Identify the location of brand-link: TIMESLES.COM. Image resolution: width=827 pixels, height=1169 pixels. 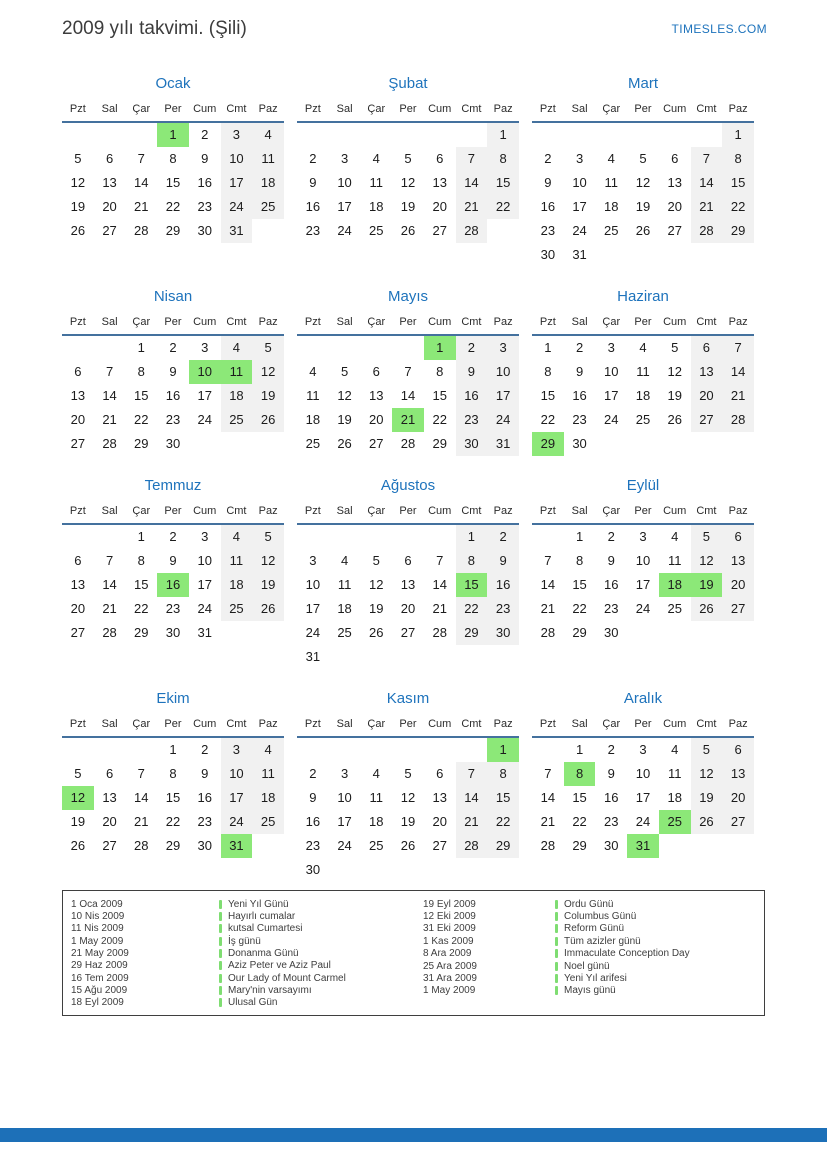
(719, 29).